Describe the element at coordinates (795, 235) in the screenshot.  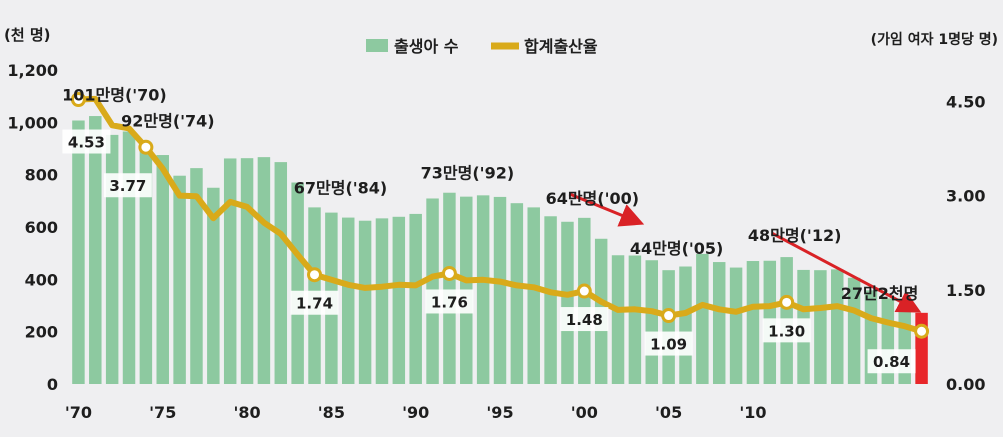
I see `birth-annotation: 48만명('12)` at that location.